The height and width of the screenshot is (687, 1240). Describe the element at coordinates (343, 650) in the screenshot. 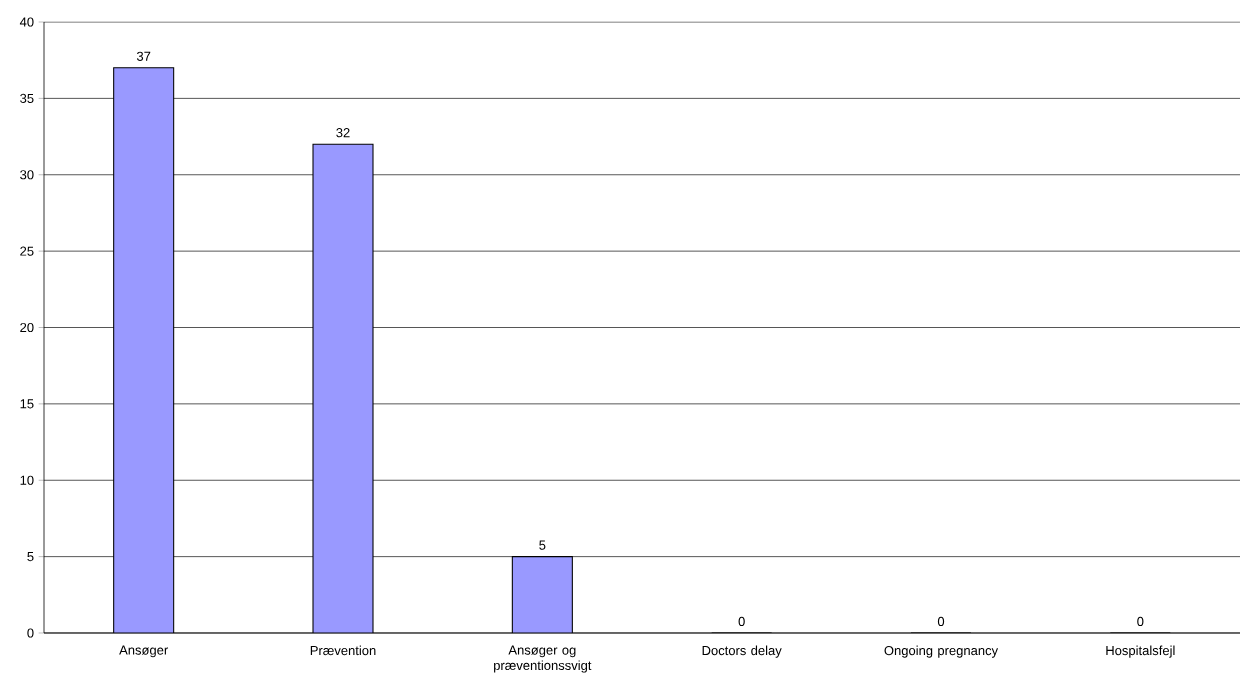

I see `x-tick-label: Prævention` at that location.